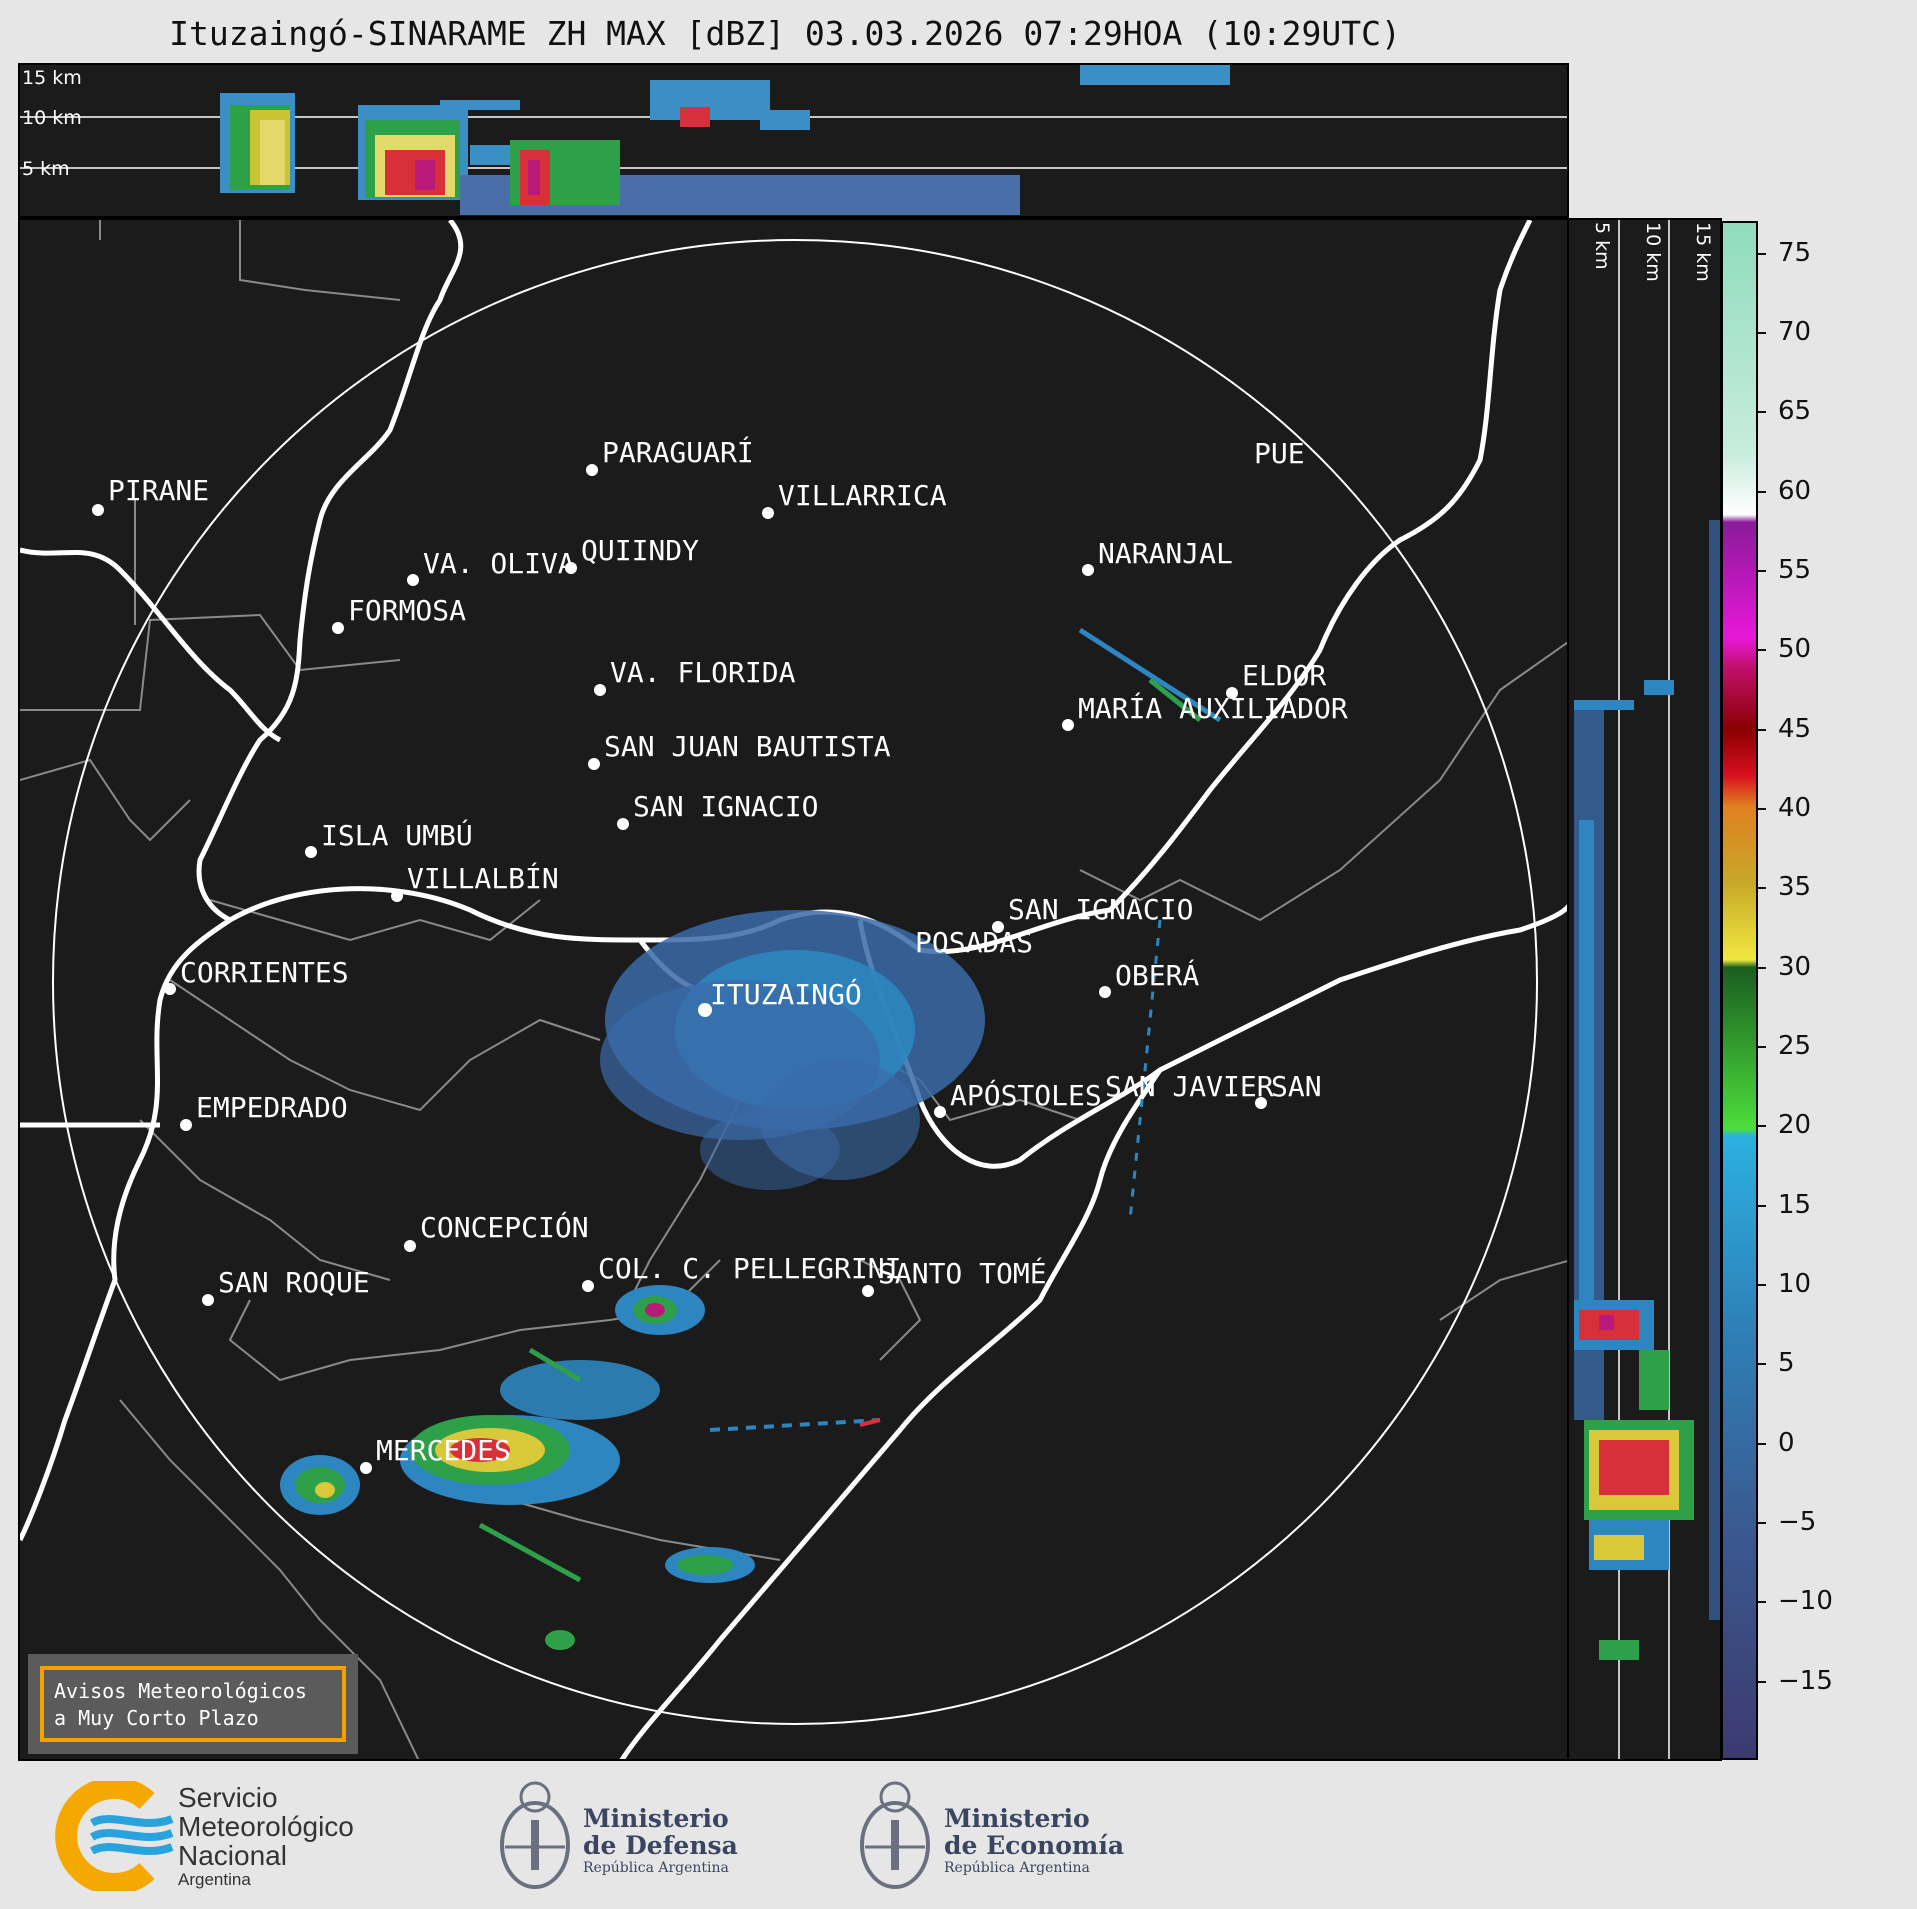 This screenshot has width=1917, height=1909. Describe the element at coordinates (413, 580) in the screenshot. I see `city-marker-va-oliva` at that location.